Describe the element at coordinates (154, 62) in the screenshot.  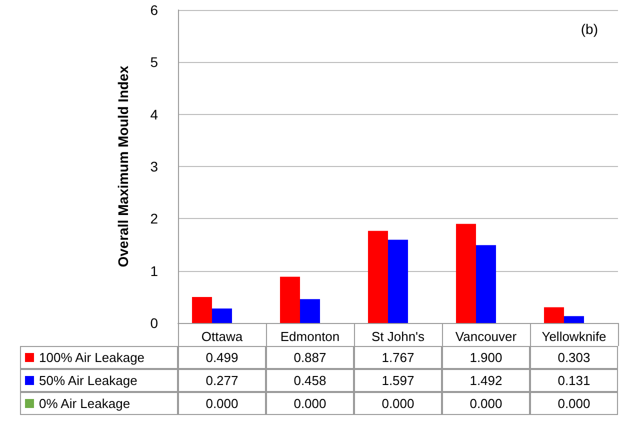
I see `y-tick-label: 5` at that location.